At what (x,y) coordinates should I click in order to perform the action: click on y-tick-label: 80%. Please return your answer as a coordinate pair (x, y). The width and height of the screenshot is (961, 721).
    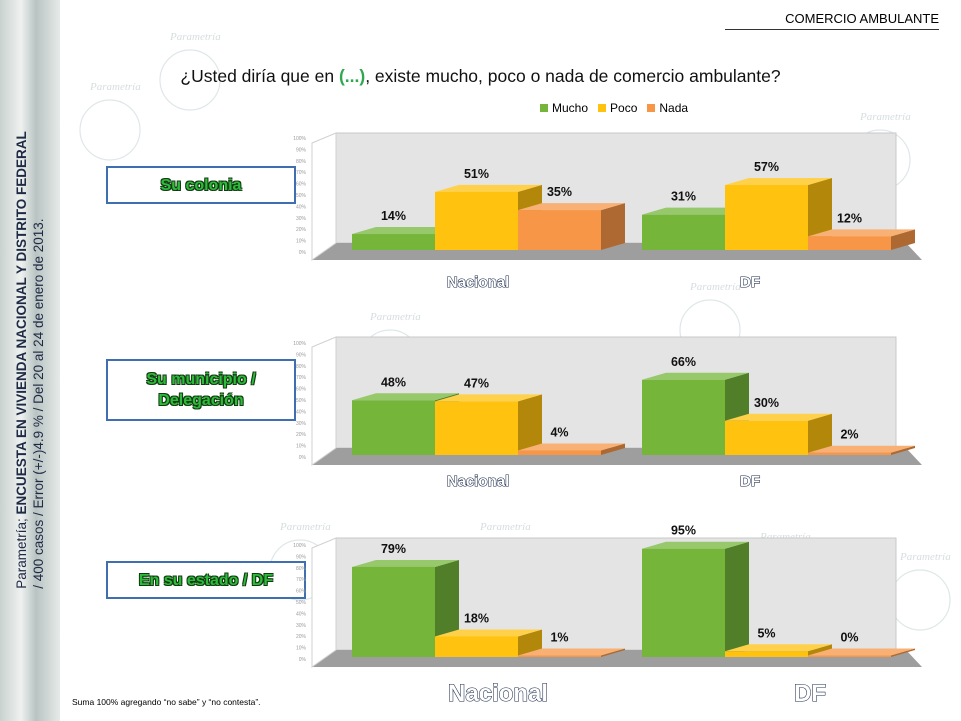
    Looking at the image, I should click on (301, 569).